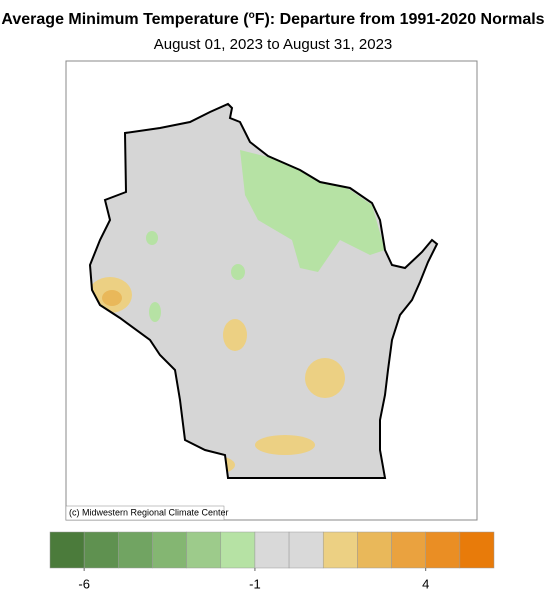 Image resolution: width=546 pixels, height=605 pixels. I want to click on legend-tick-label: -1, so click(255, 583).